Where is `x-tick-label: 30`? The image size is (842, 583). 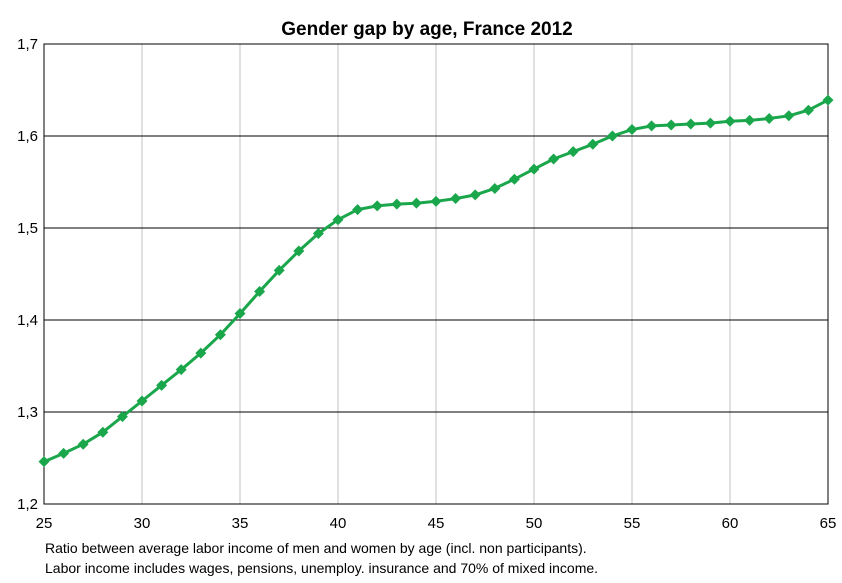 x-tick-label: 30 is located at coordinates (142, 523).